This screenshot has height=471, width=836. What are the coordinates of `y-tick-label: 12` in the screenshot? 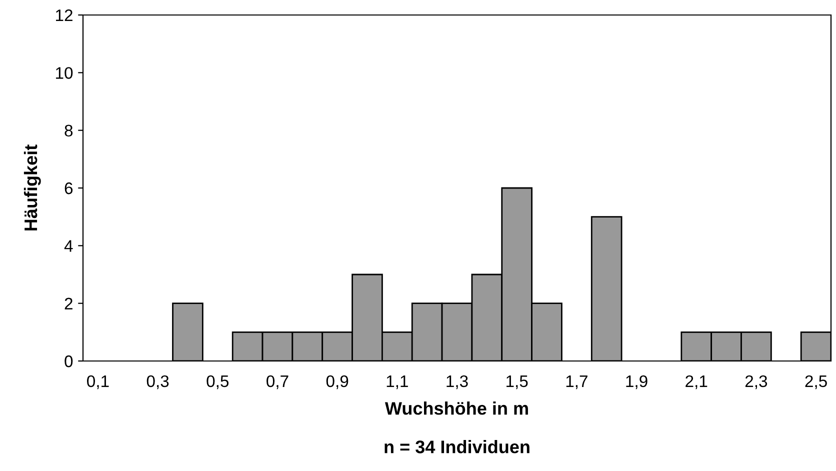 It's located at (64, 15).